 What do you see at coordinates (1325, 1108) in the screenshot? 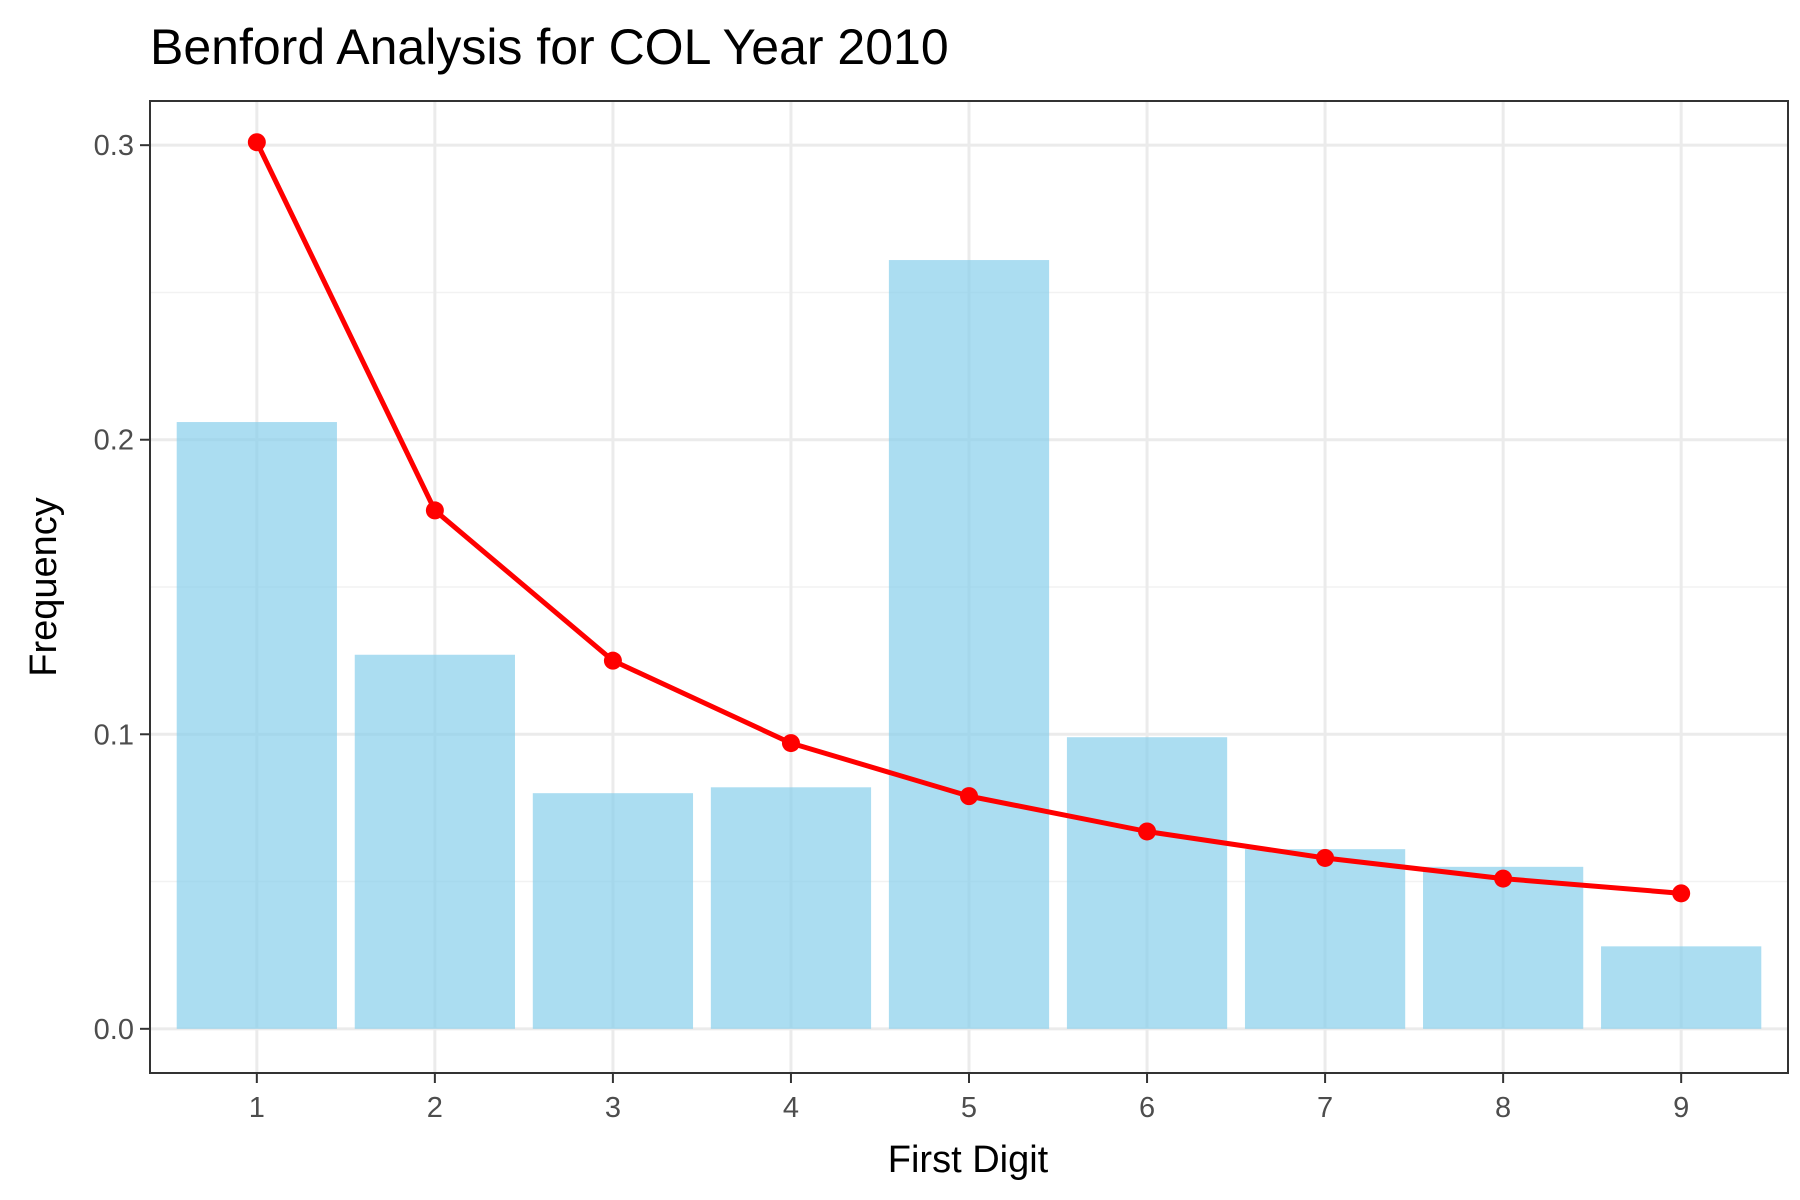
I see `x-tick-label: 7` at bounding box center [1325, 1108].